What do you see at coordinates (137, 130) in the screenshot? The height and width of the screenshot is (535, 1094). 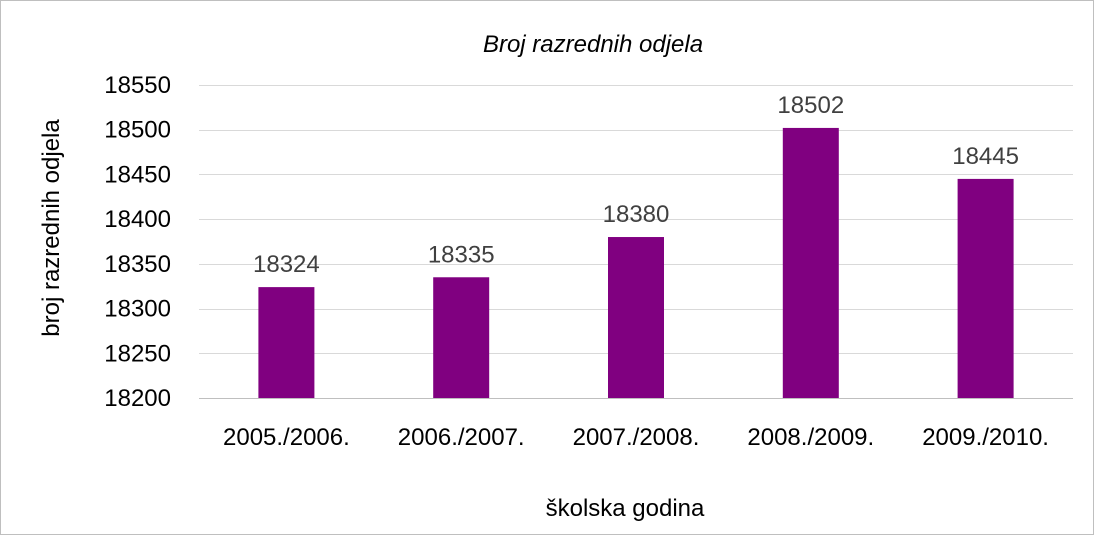 I see `y-tick-label: 18500` at bounding box center [137, 130].